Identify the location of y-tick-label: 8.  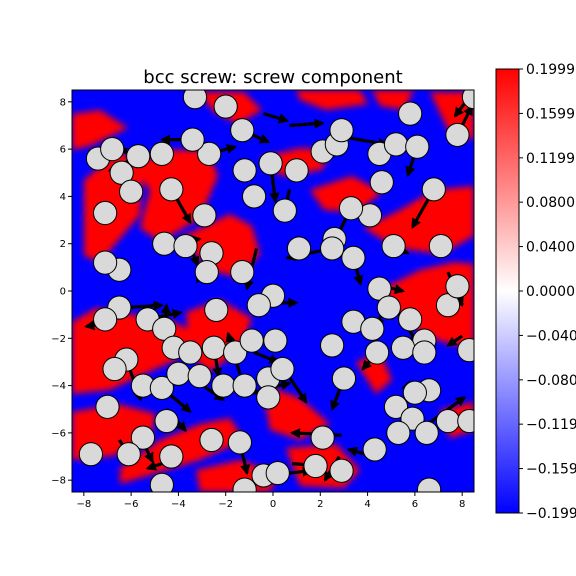
(63, 102).